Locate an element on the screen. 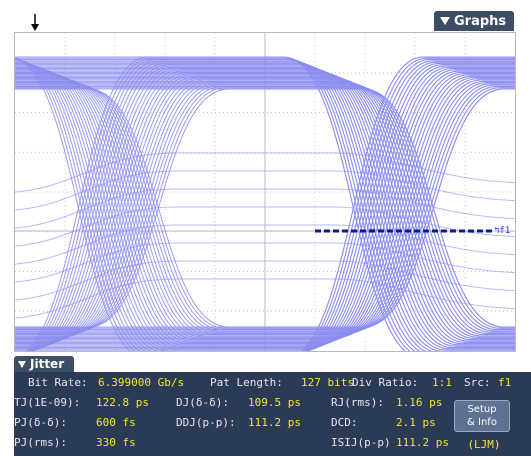  pat-length-value: 127 bits is located at coordinates (327, 382).